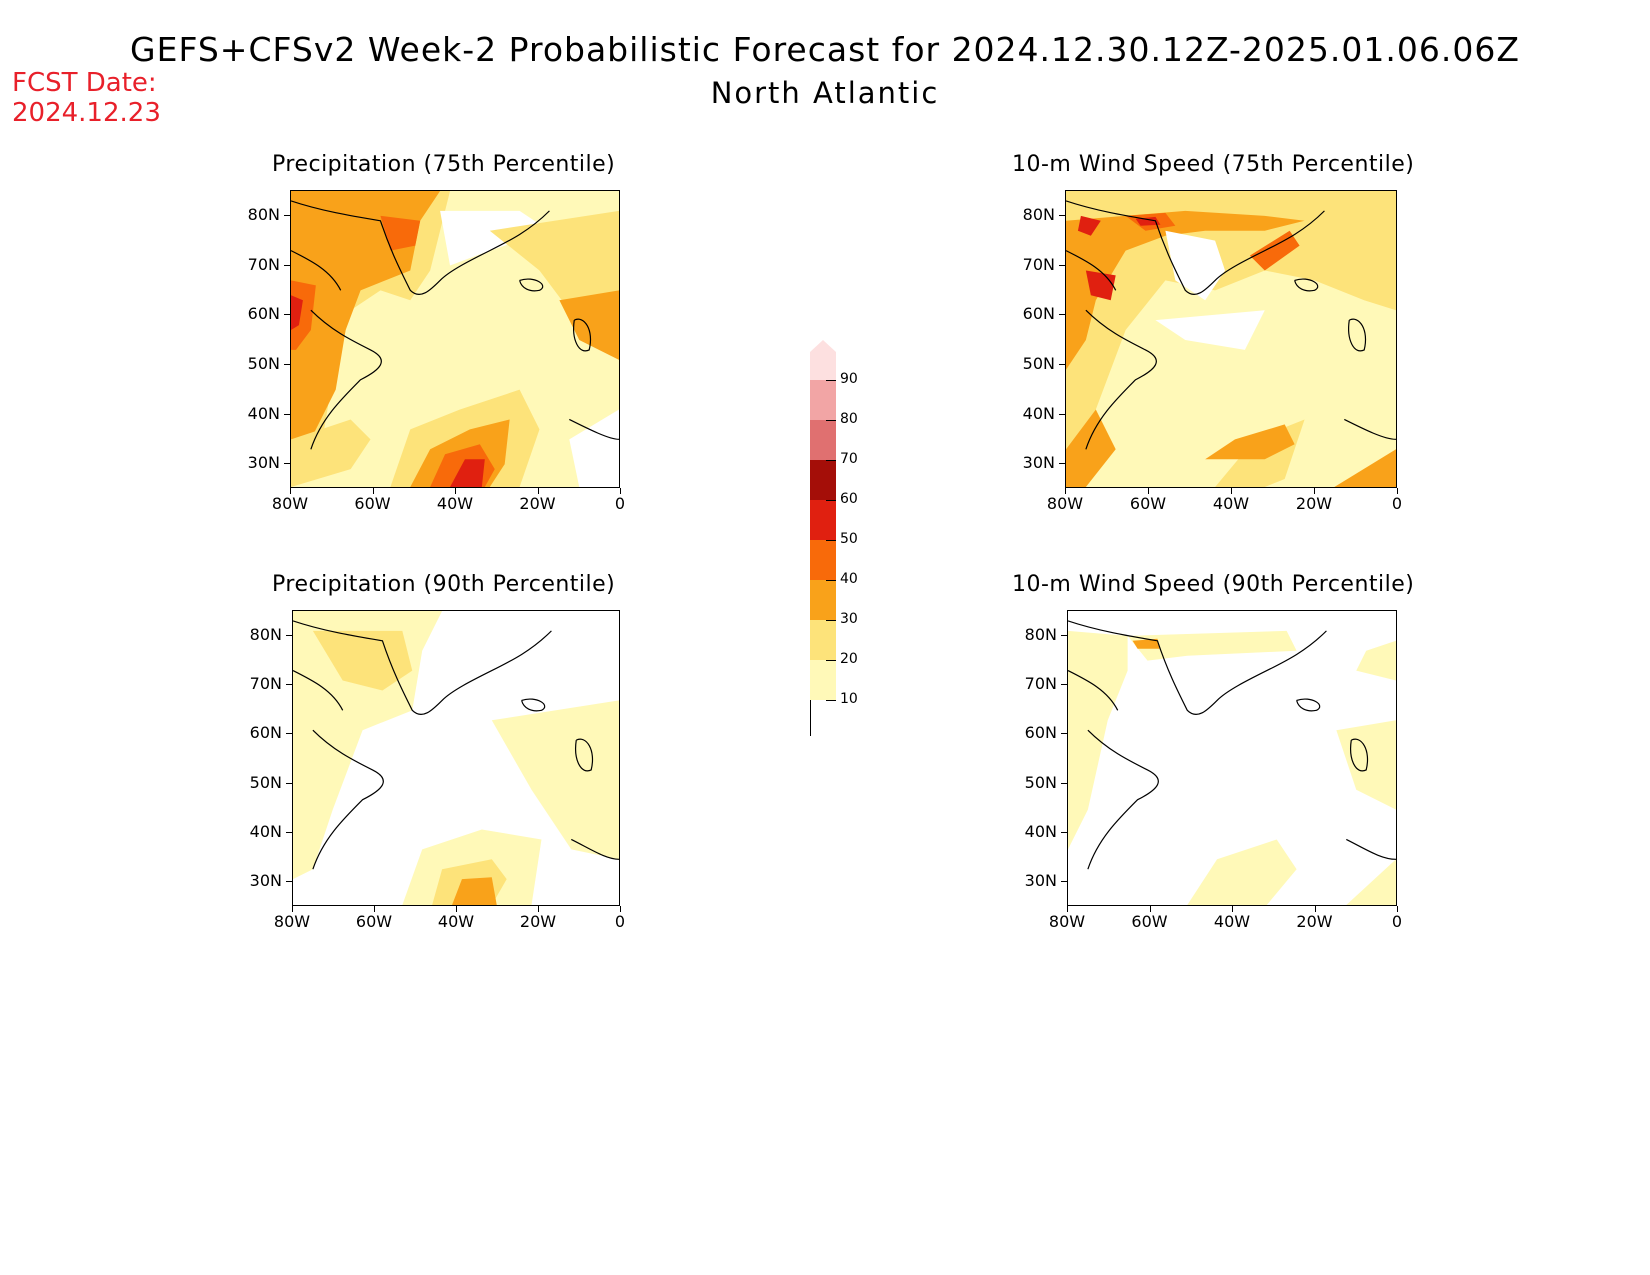 The height and width of the screenshot is (1275, 1650). I want to click on panel-title-wind-75: 10-m Wind Speed (75th Percentile), so click(1213, 164).